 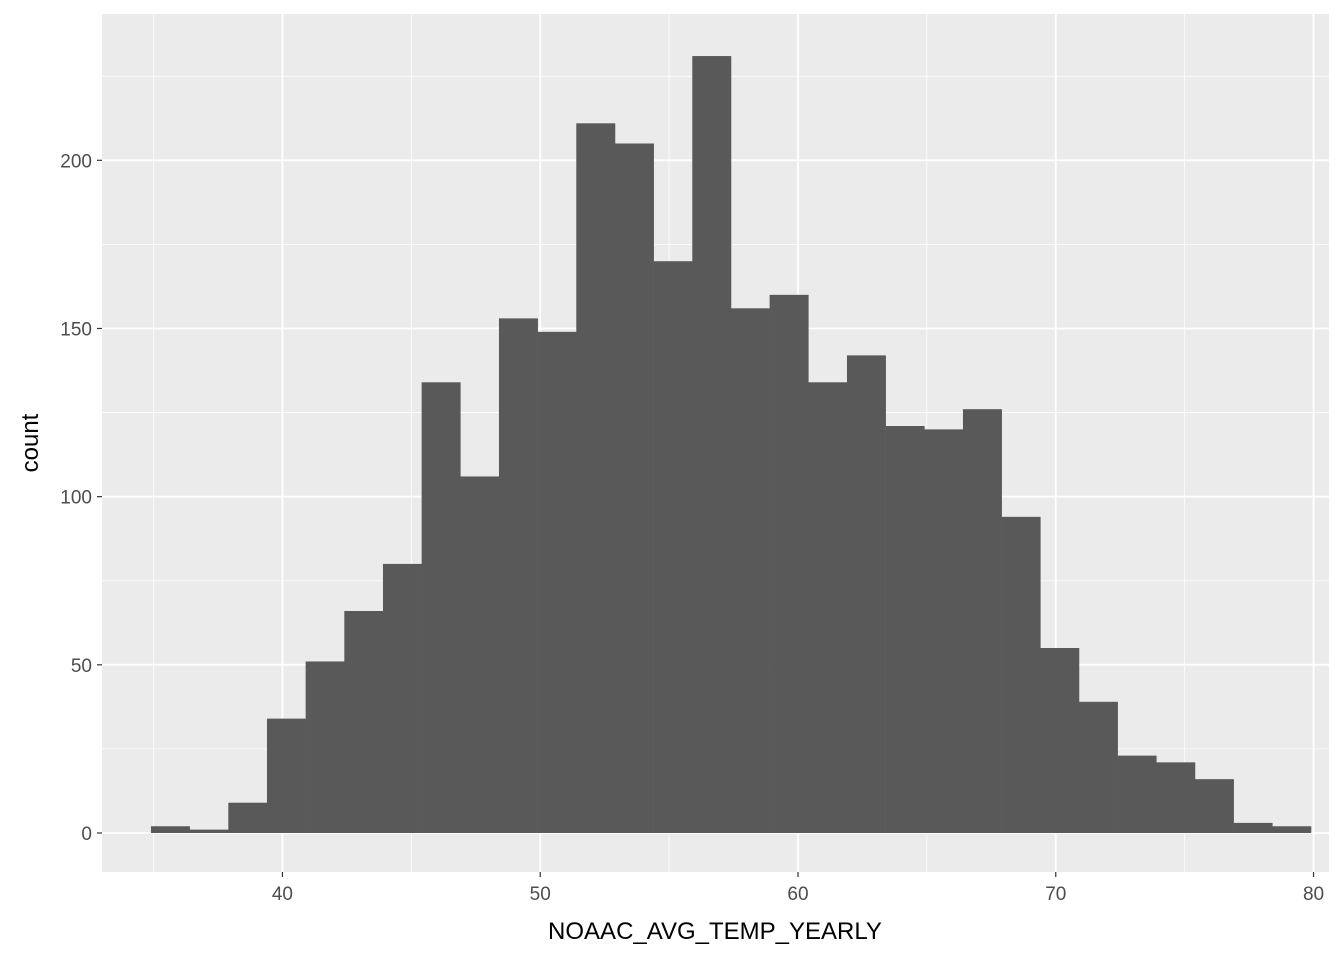 I want to click on y-tick-label: 50, so click(x=81, y=666).